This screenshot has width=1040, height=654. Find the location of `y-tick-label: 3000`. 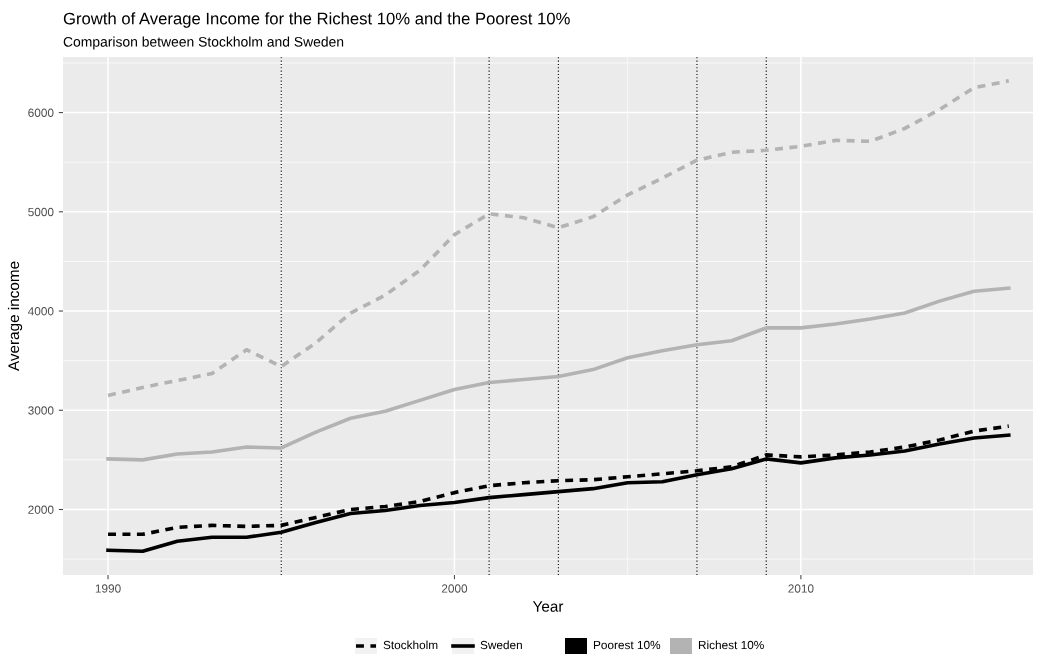

y-tick-label: 3000 is located at coordinates (41, 410).